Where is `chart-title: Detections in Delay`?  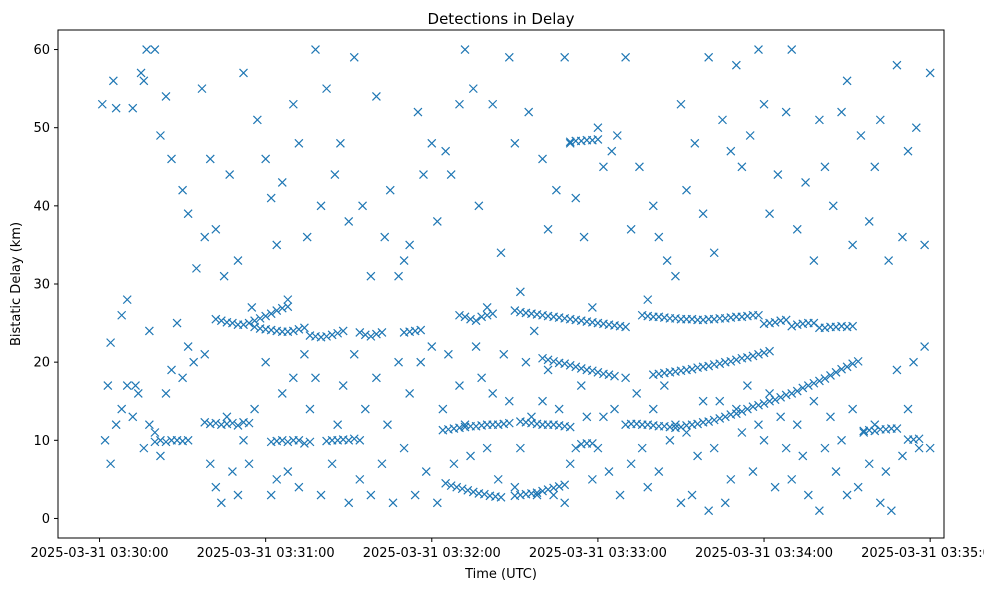
chart-title: Detections in Delay is located at coordinates (501, 19).